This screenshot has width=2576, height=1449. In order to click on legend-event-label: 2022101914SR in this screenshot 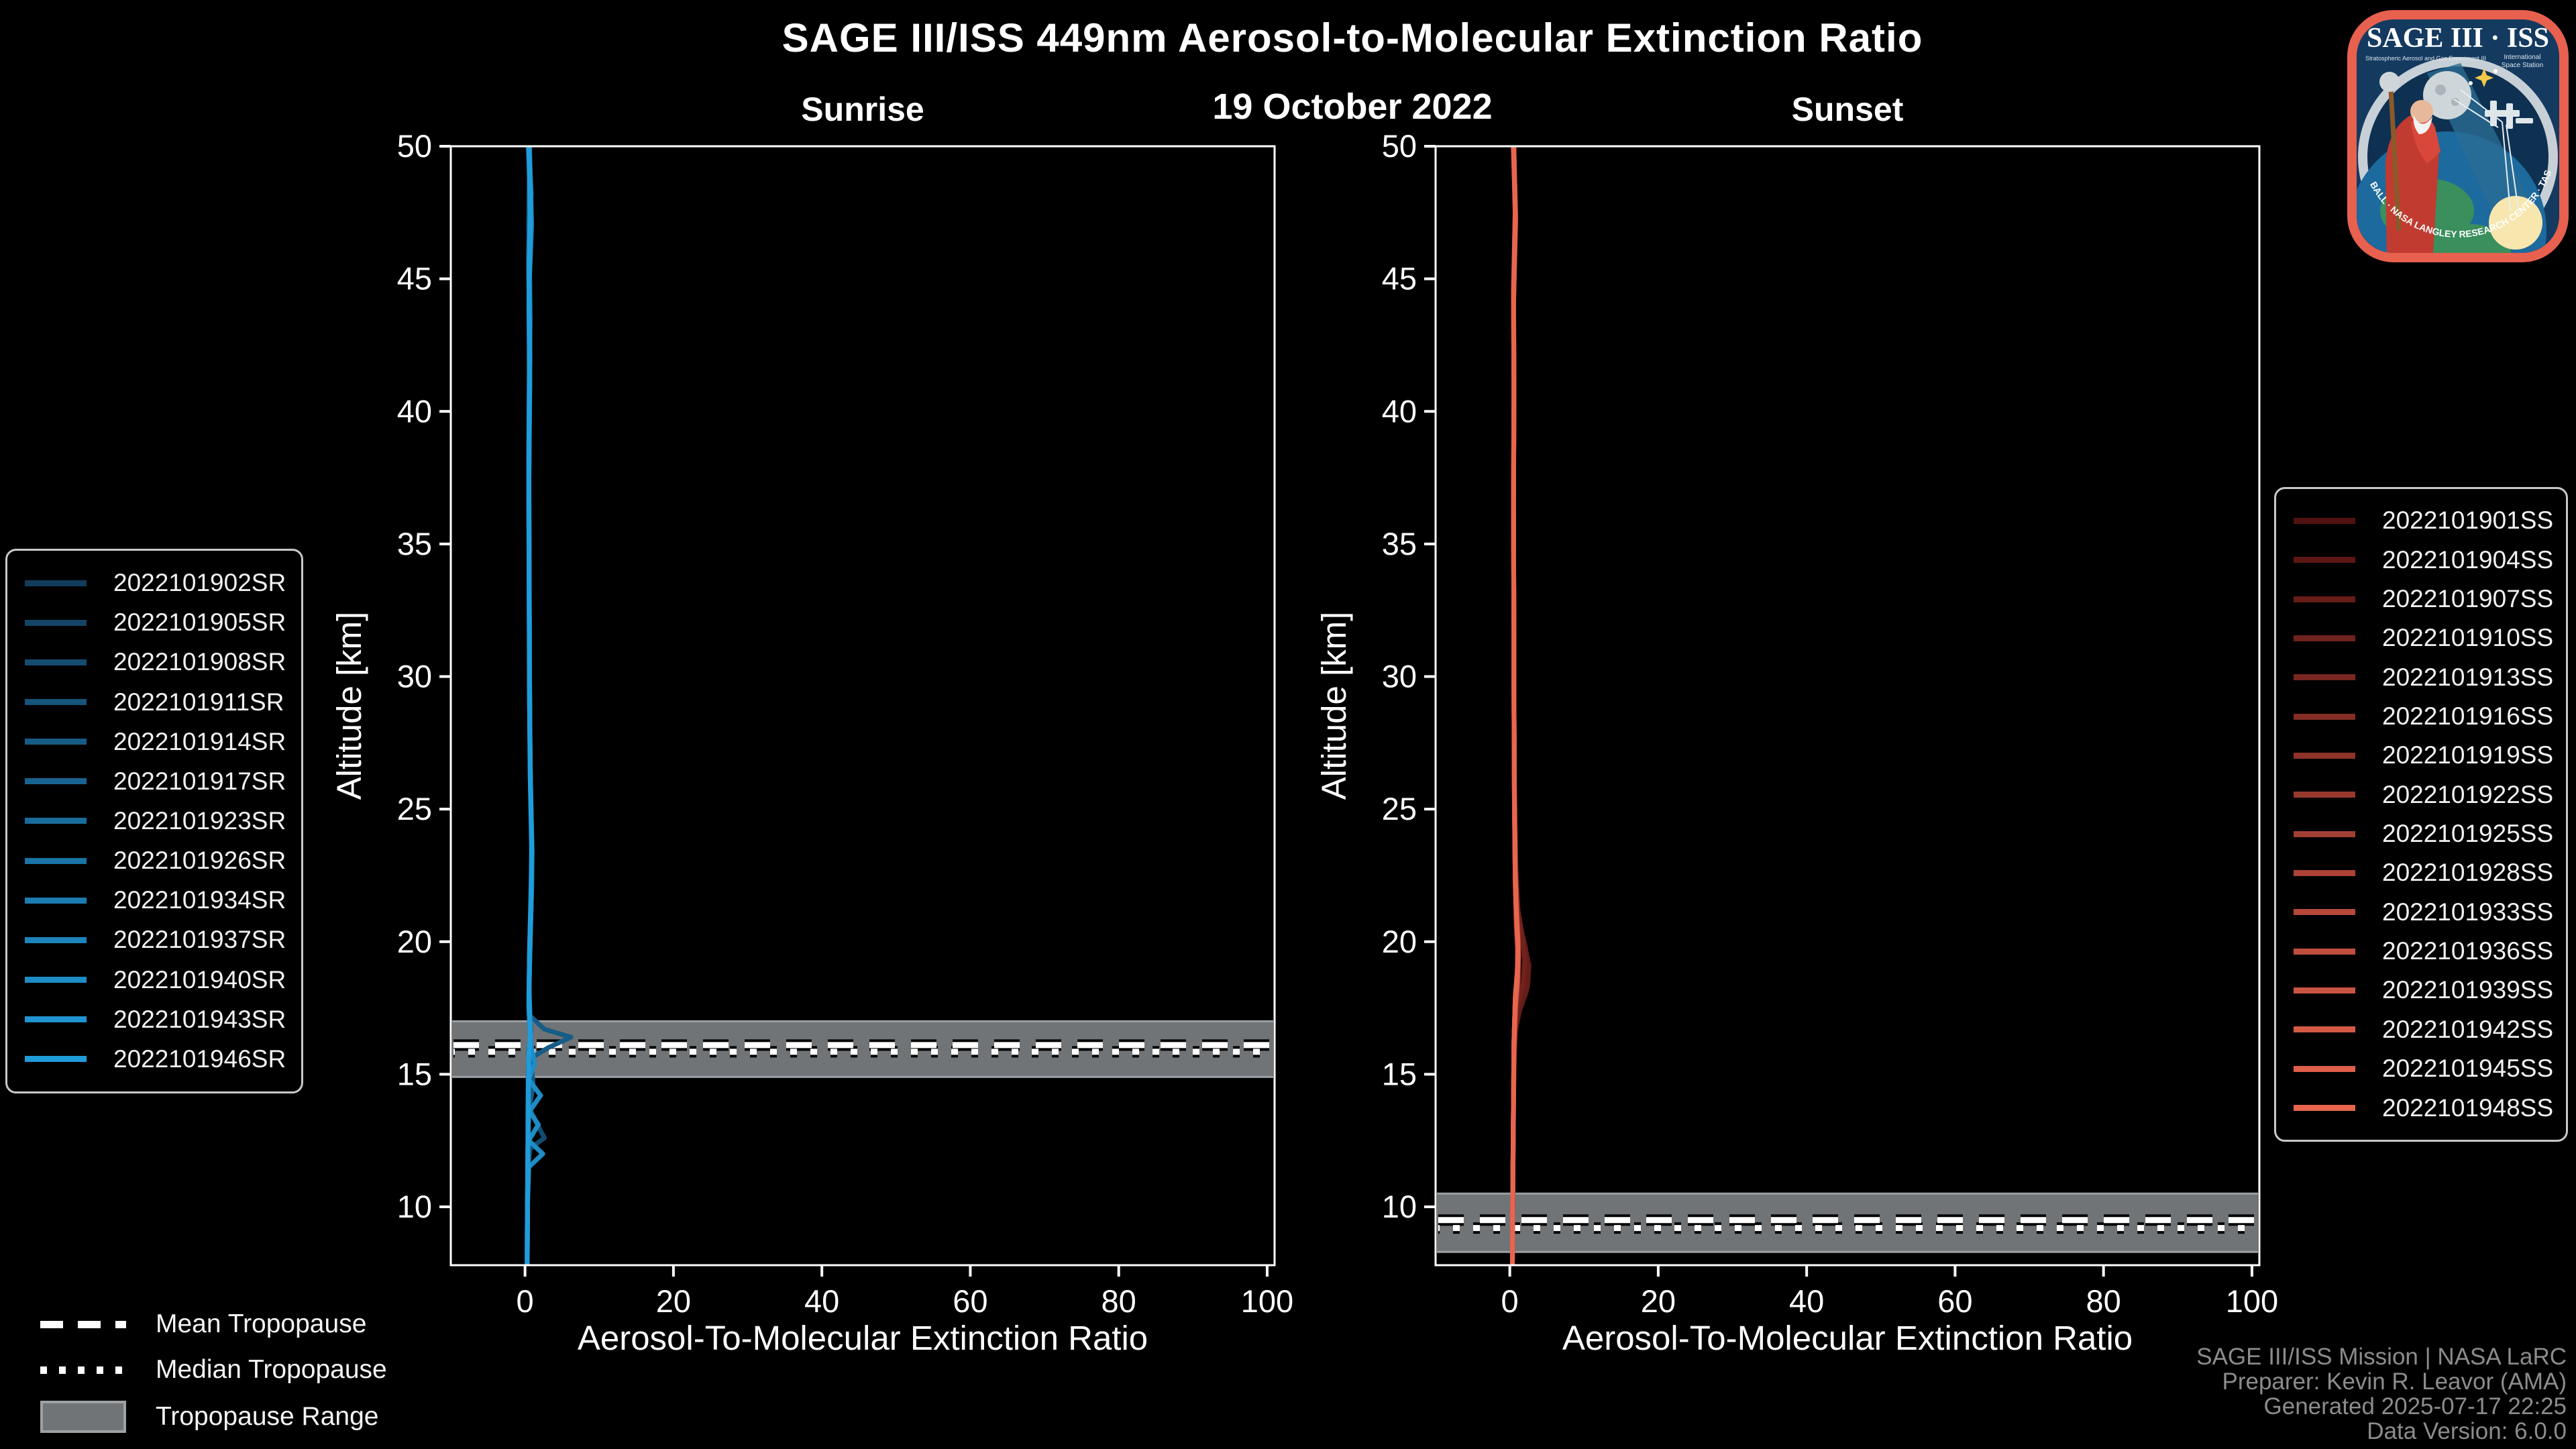, I will do `click(199, 741)`.